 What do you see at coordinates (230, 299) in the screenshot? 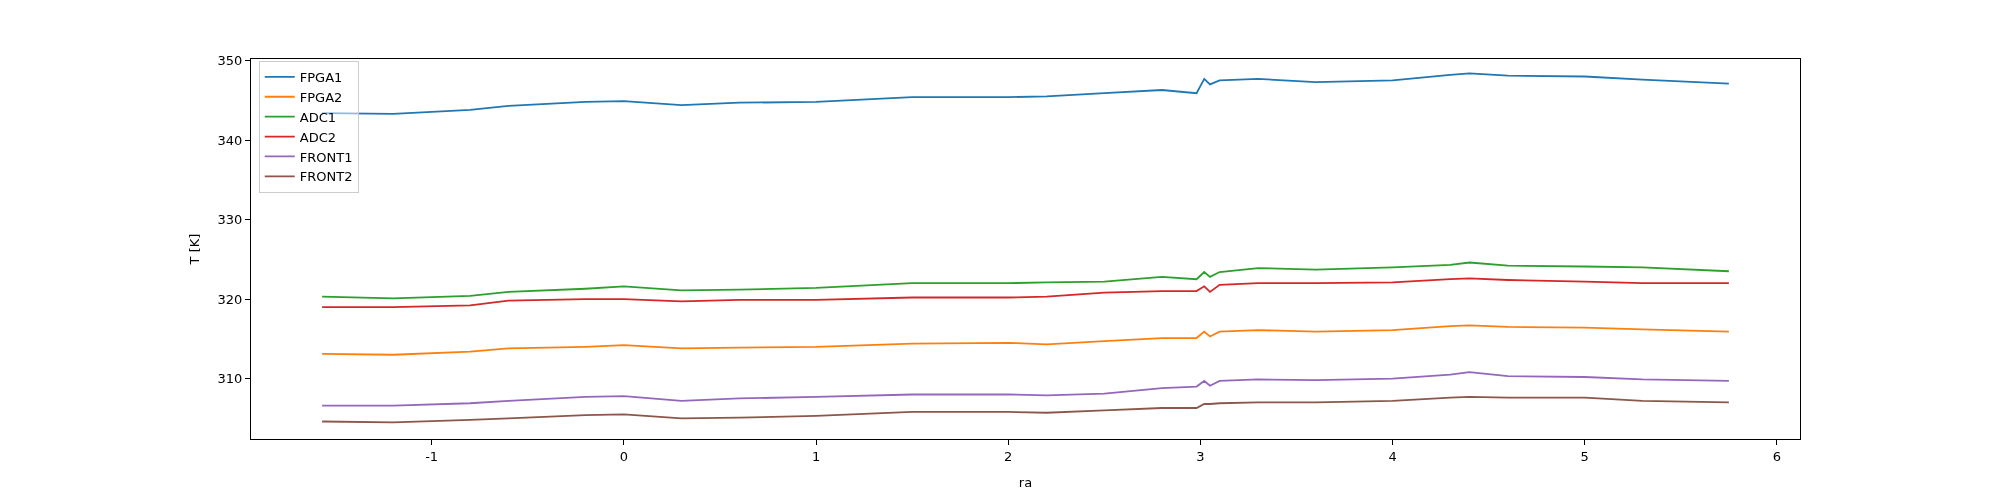
I see `y-tick-label: 320` at bounding box center [230, 299].